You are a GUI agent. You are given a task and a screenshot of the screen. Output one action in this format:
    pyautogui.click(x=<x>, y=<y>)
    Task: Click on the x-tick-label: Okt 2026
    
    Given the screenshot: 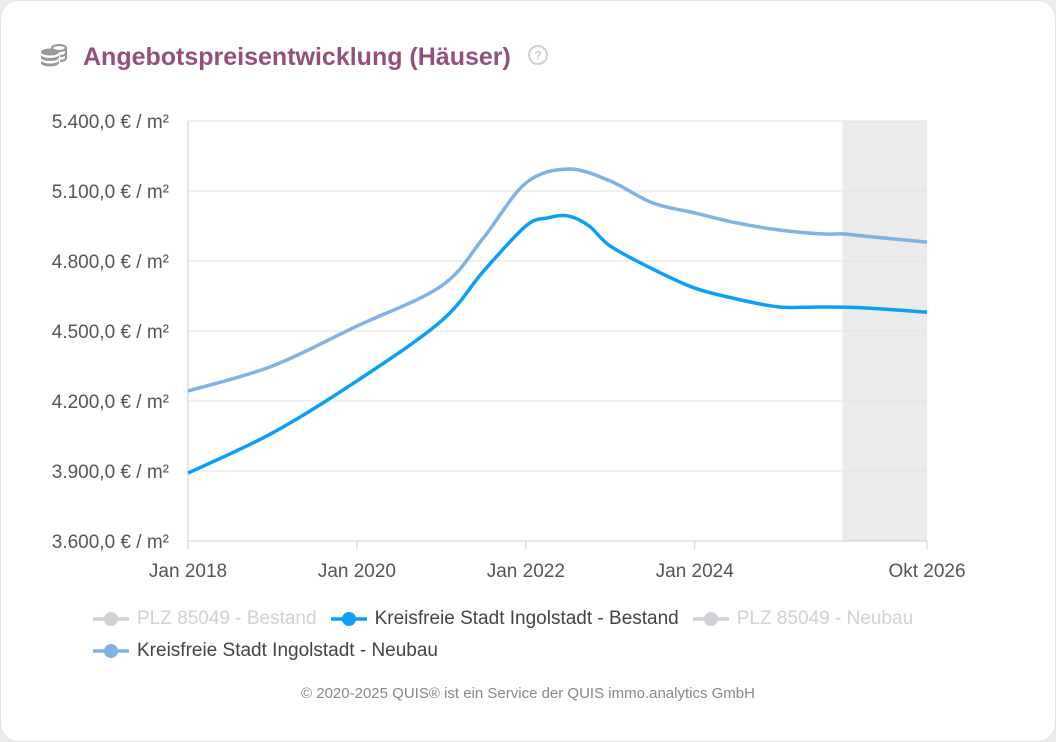 What is the action you would take?
    pyautogui.click(x=926, y=571)
    